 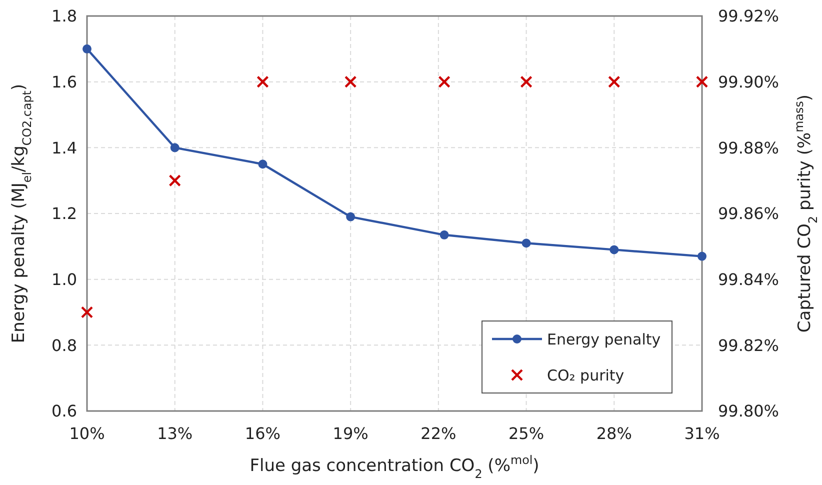 I want to click on y2-tick-label: 99.92%, so click(x=749, y=16).